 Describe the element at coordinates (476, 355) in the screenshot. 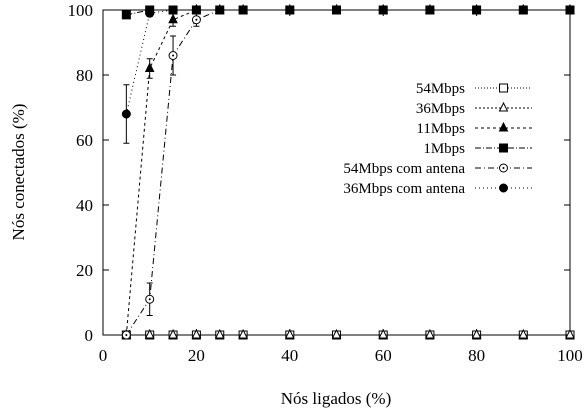

I see `x-tick-label: 80` at that location.